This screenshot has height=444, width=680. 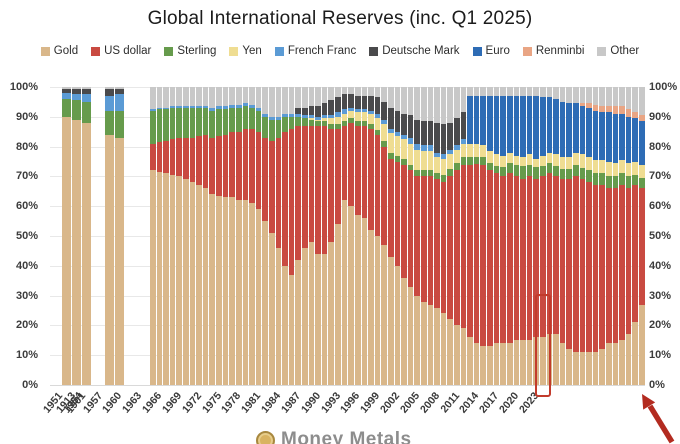 I want to click on y-tick-label: 50%, so click(x=660, y=236).